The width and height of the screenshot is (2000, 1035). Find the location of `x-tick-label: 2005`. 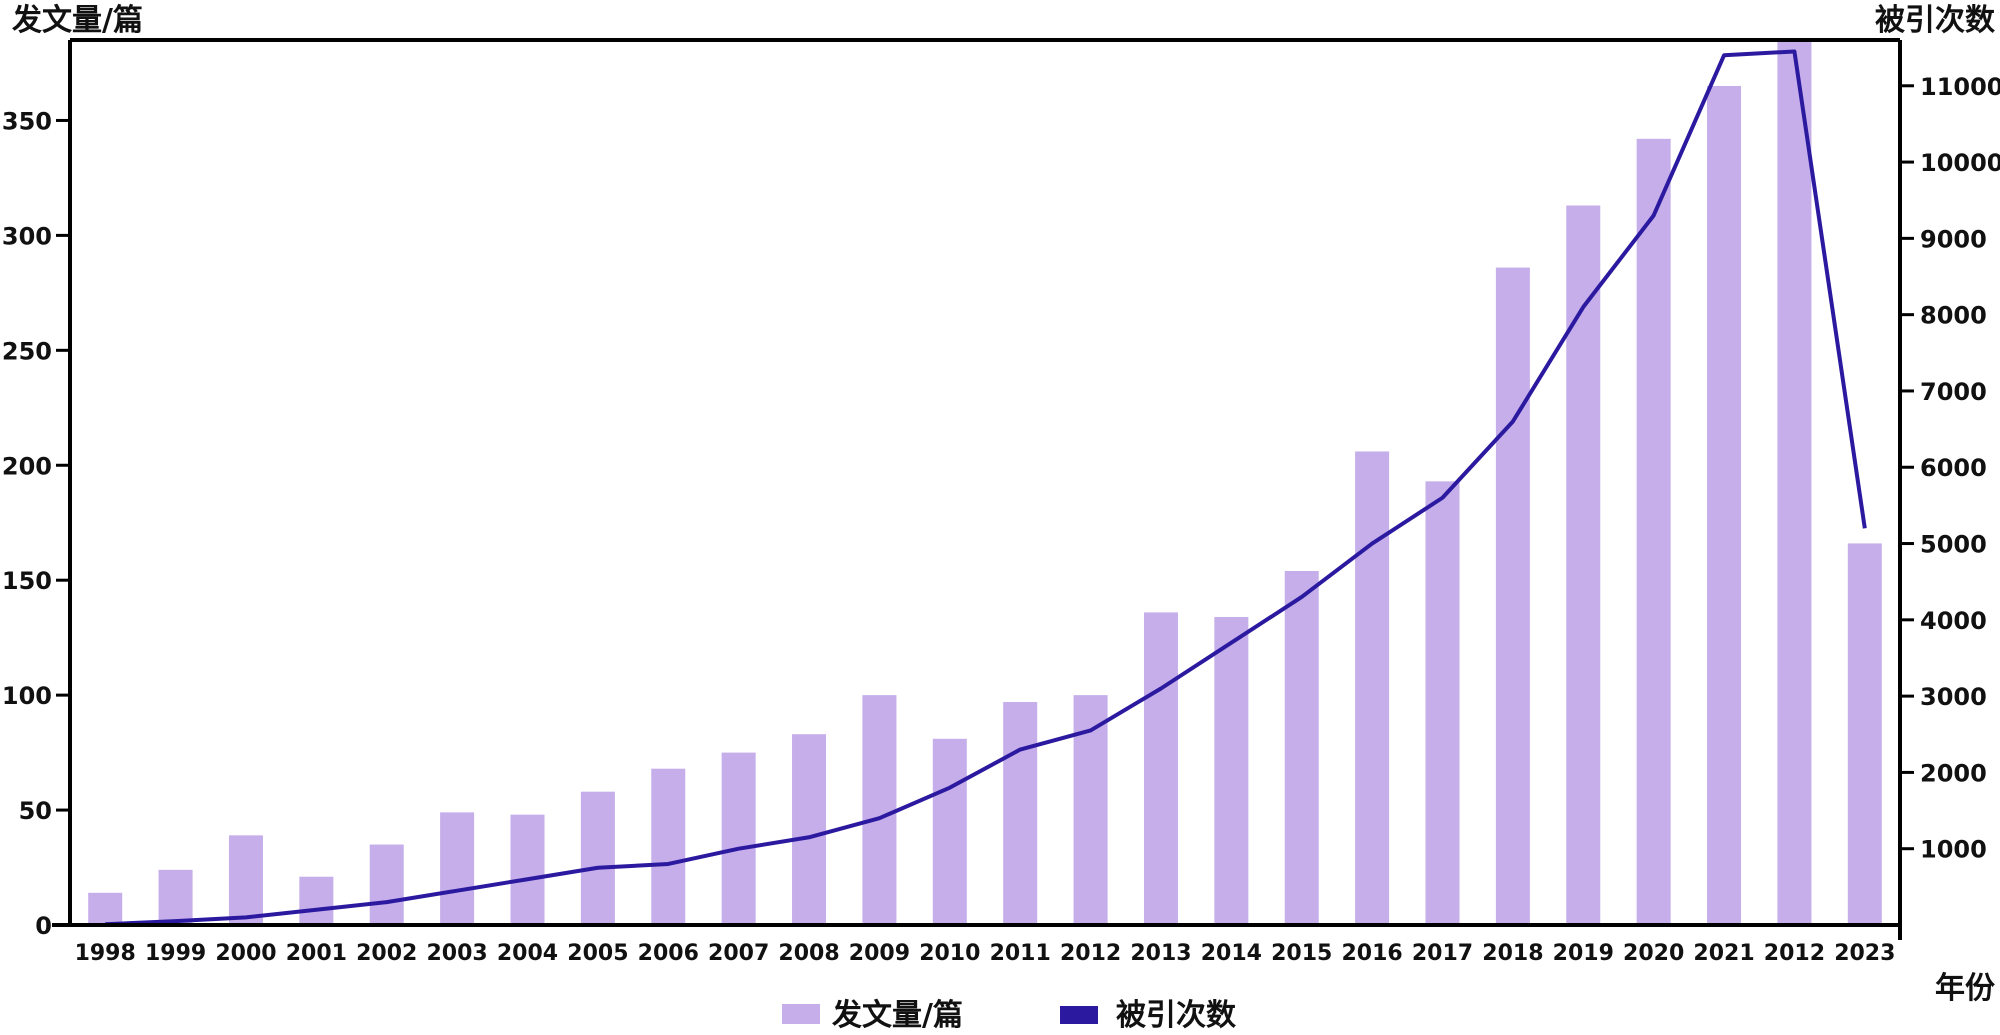

x-tick-label: 2005 is located at coordinates (597, 953).